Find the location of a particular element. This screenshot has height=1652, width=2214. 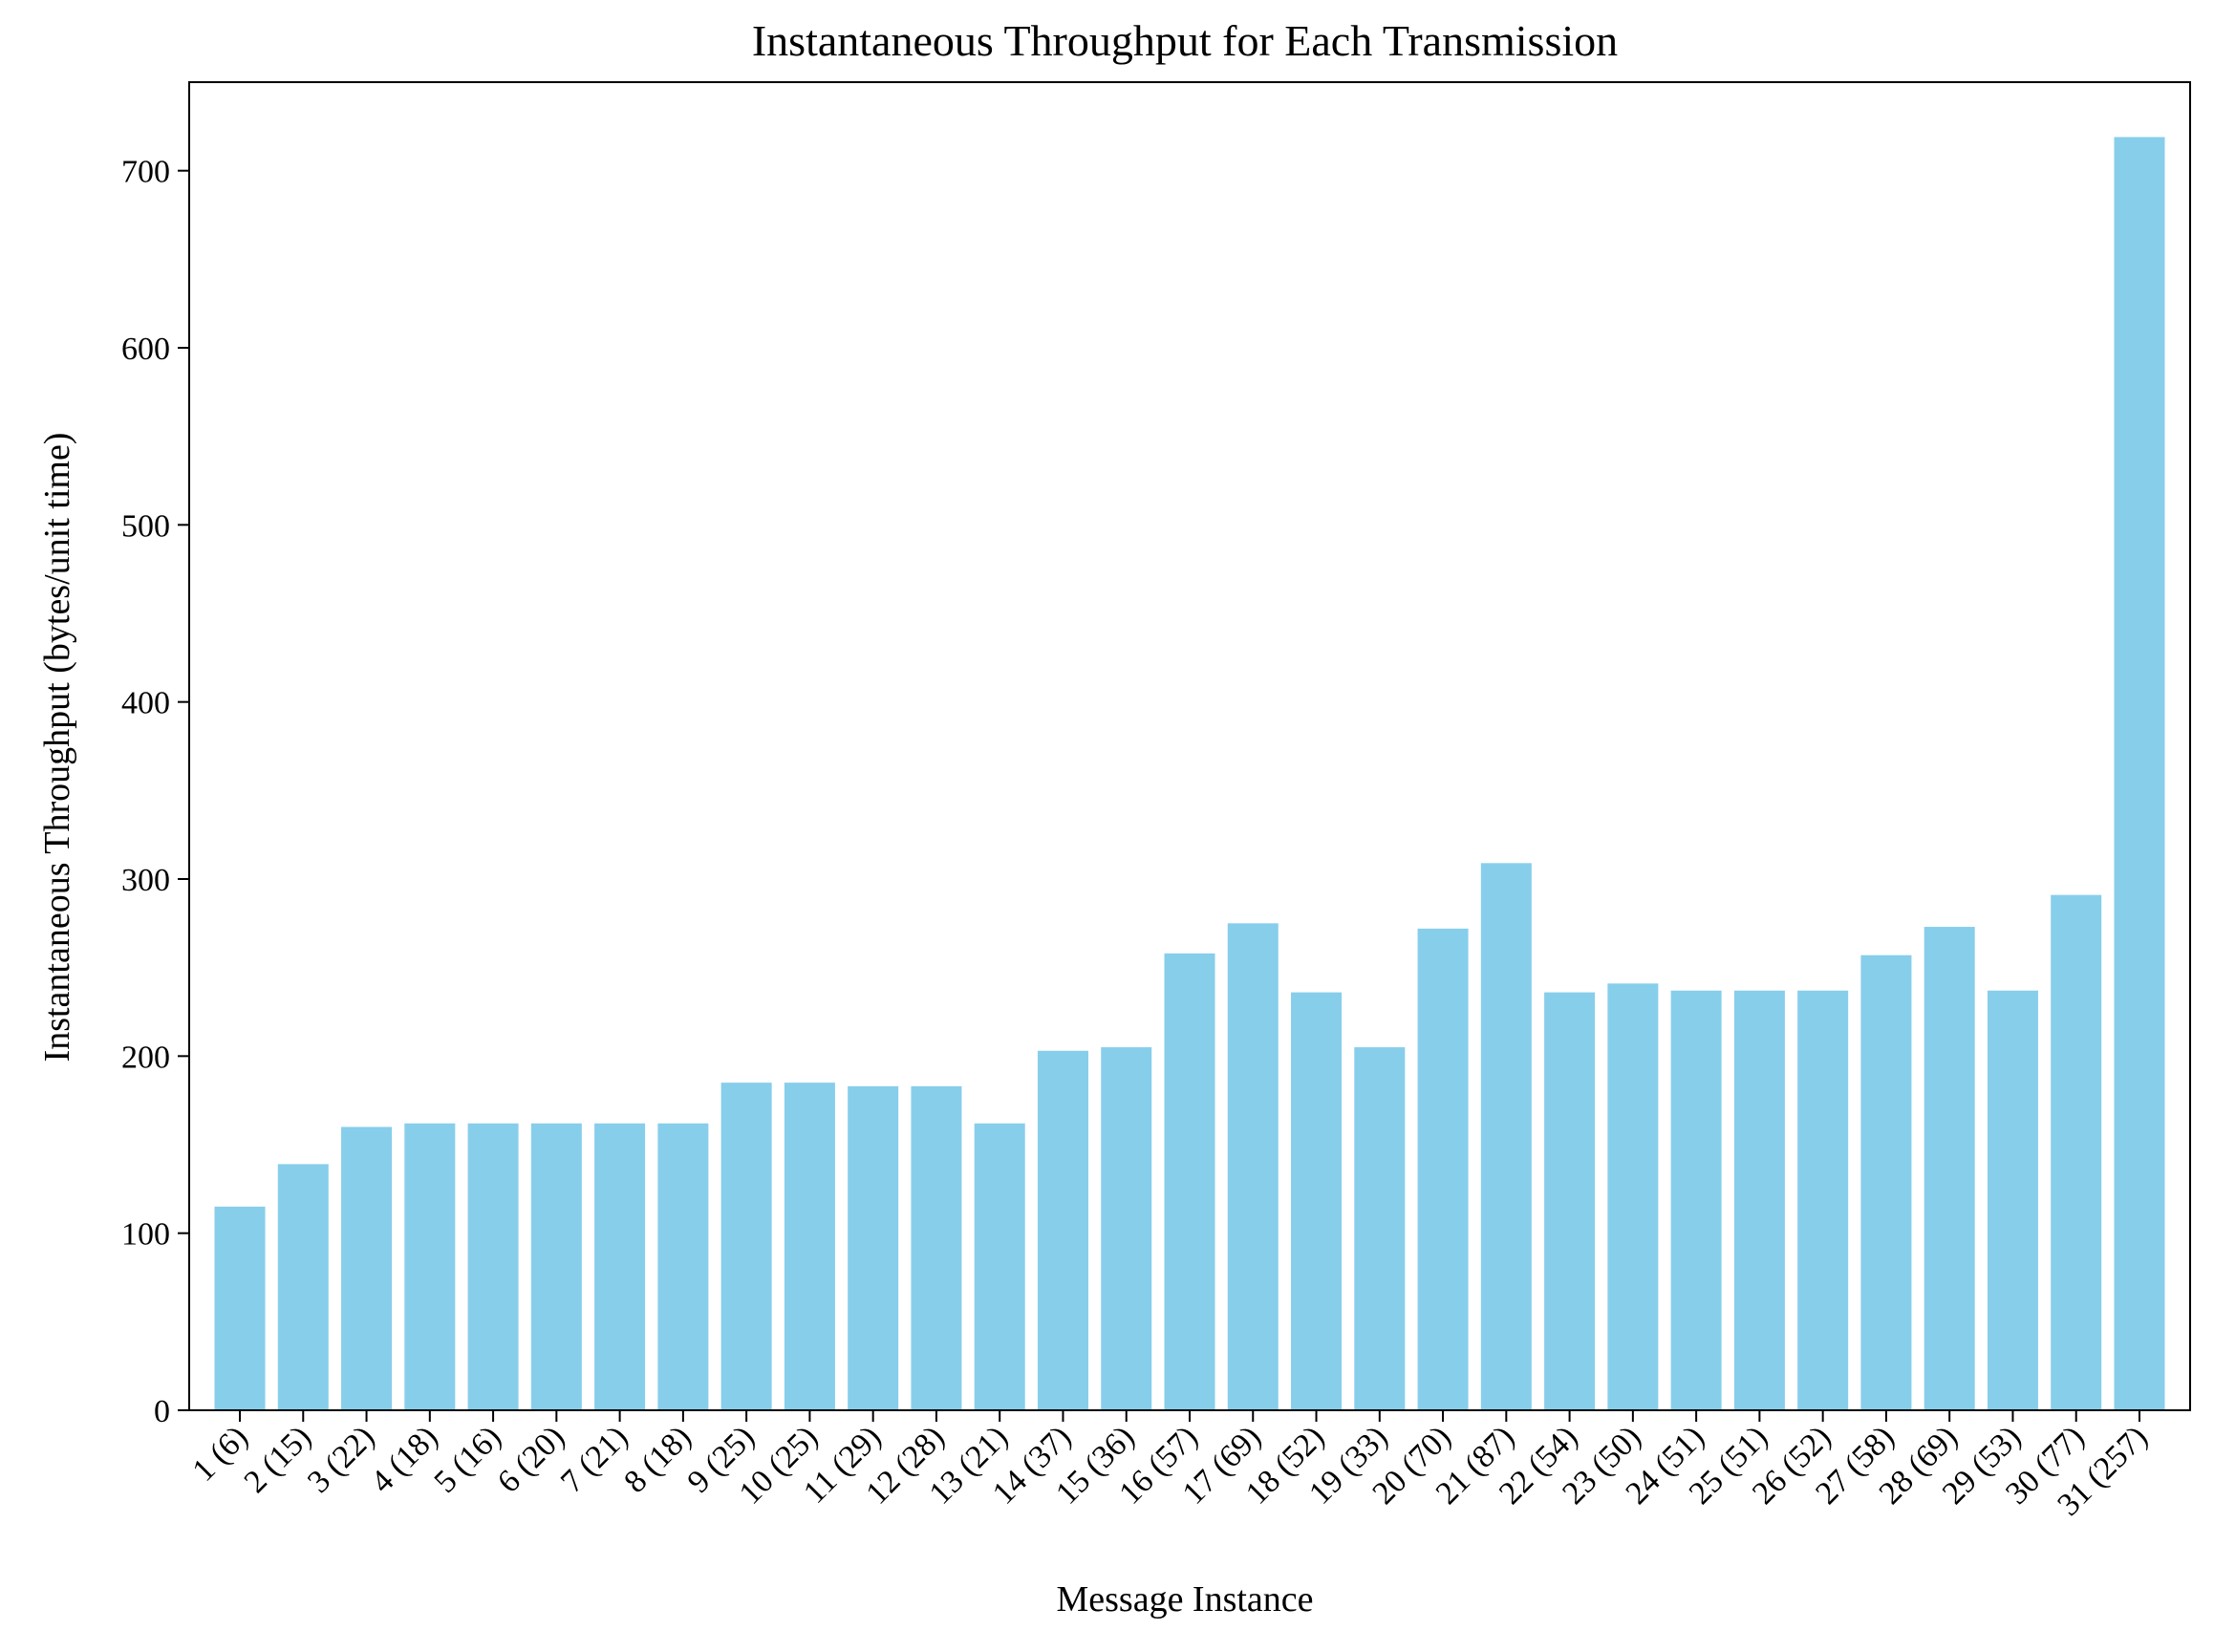

x-tick-label: 4 (18) is located at coordinates (404, 1459).